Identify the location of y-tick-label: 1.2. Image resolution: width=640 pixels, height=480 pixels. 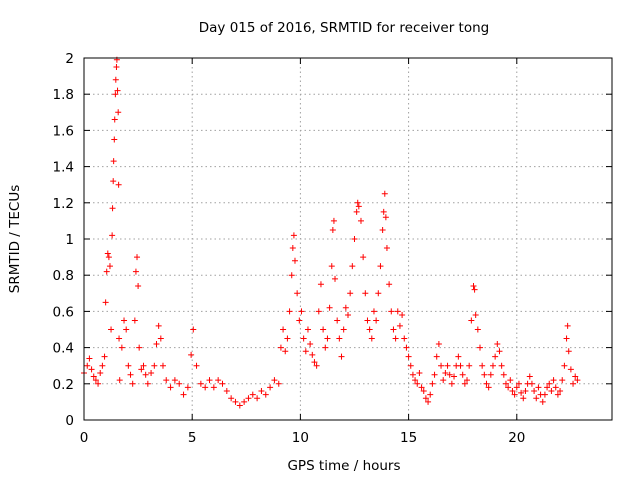
(63, 204).